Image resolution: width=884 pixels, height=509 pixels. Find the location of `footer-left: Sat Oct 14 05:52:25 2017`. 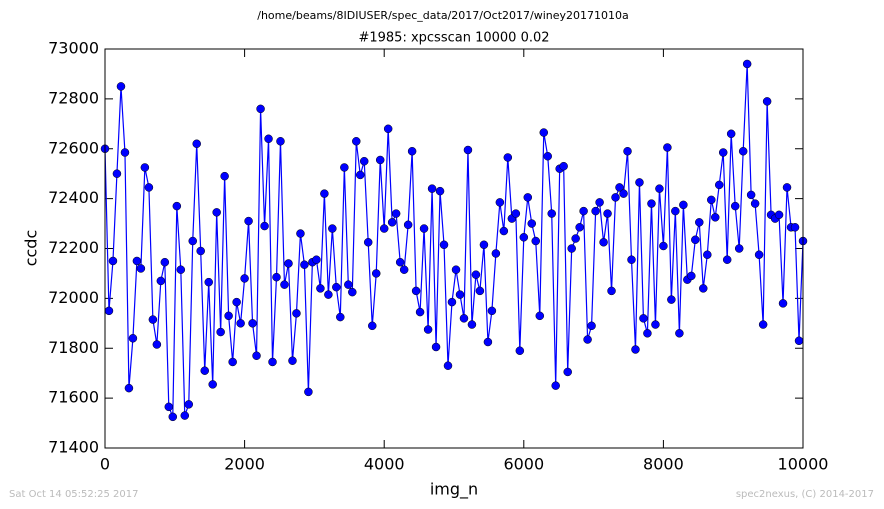

footer-left: Sat Oct 14 05:52:25 2017 is located at coordinates (74, 494).